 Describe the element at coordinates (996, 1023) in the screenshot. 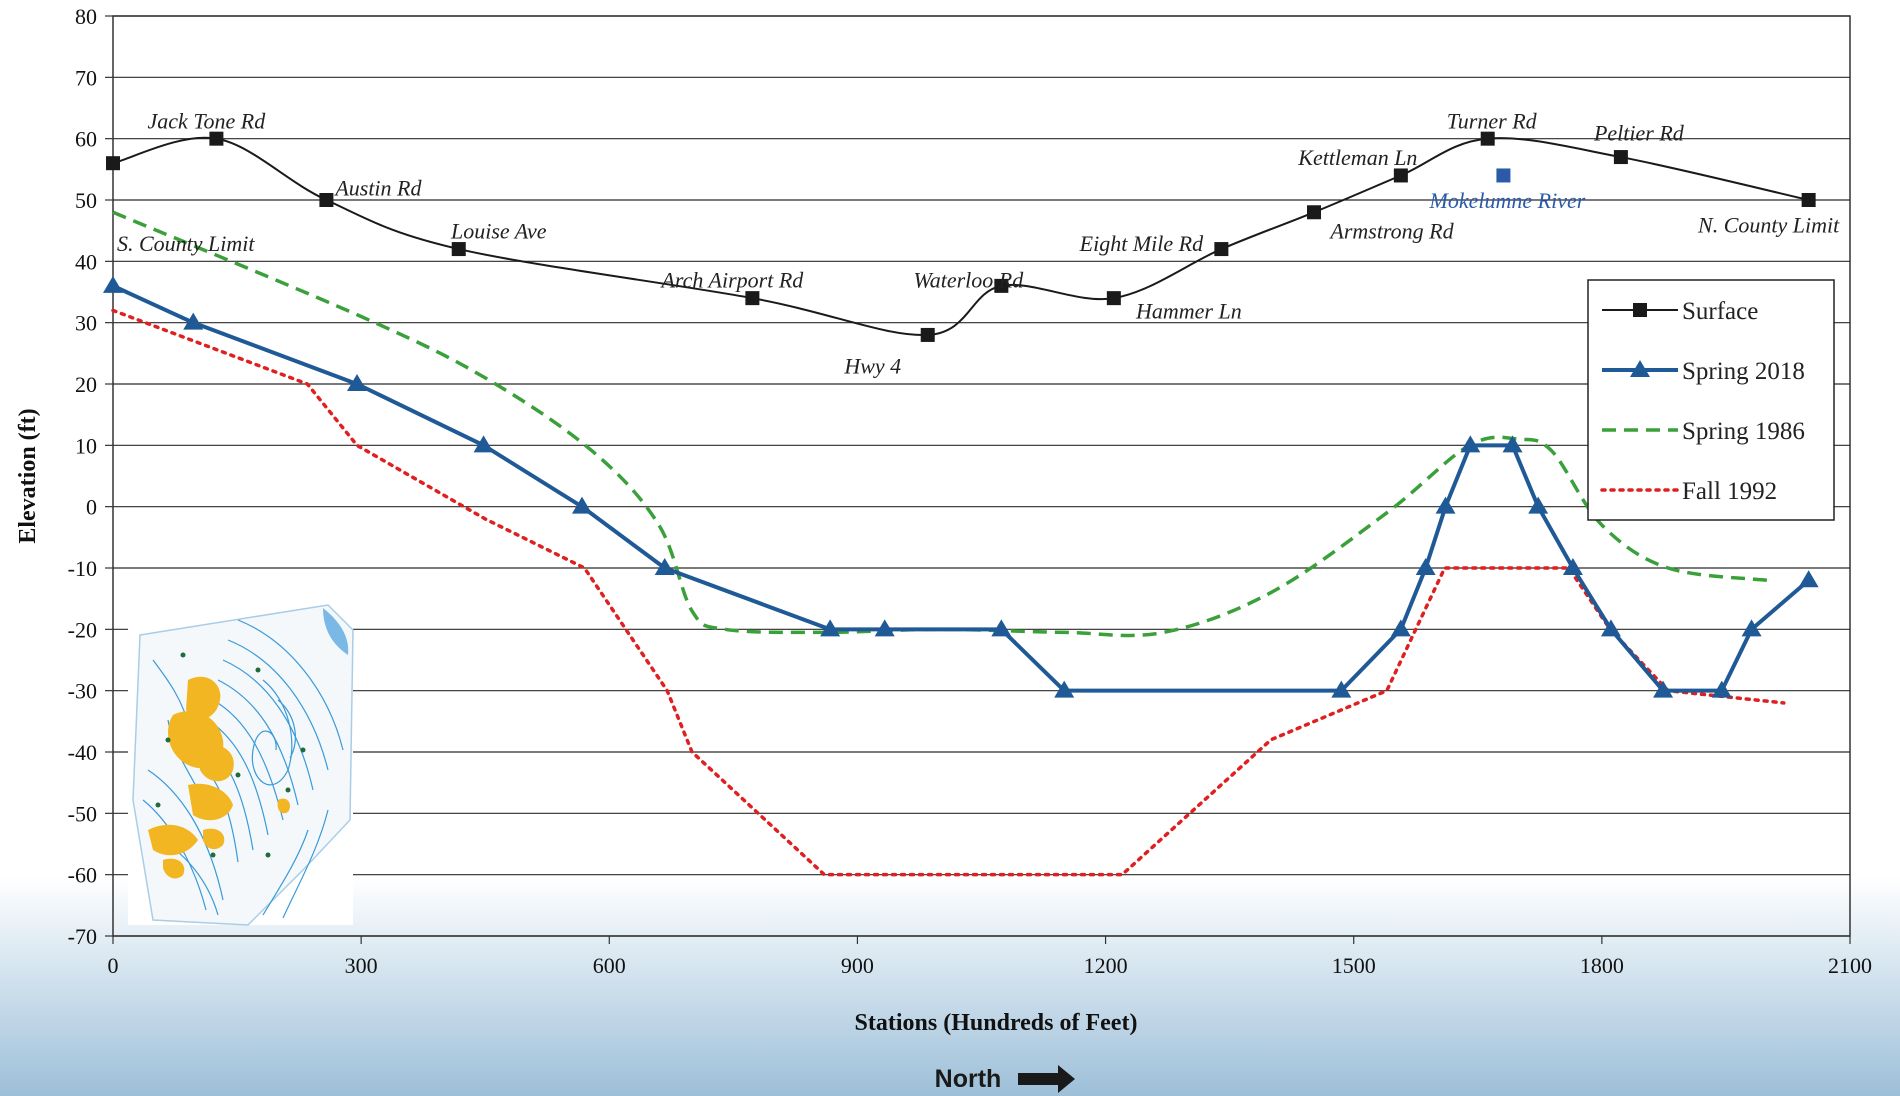

I see `x-axis-title: Stations (Hundreds of Feet)` at that location.